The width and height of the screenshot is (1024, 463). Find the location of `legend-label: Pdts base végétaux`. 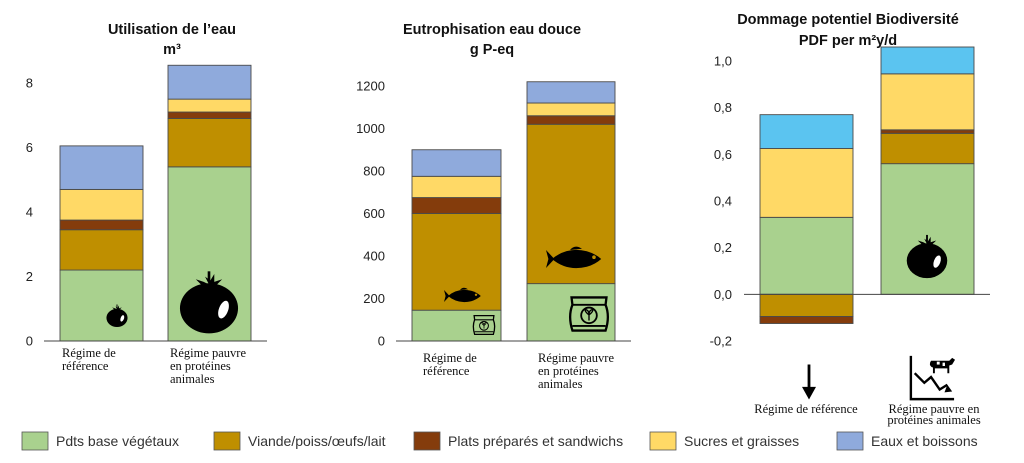

legend-label: Pdts base végétaux is located at coordinates (117, 441).